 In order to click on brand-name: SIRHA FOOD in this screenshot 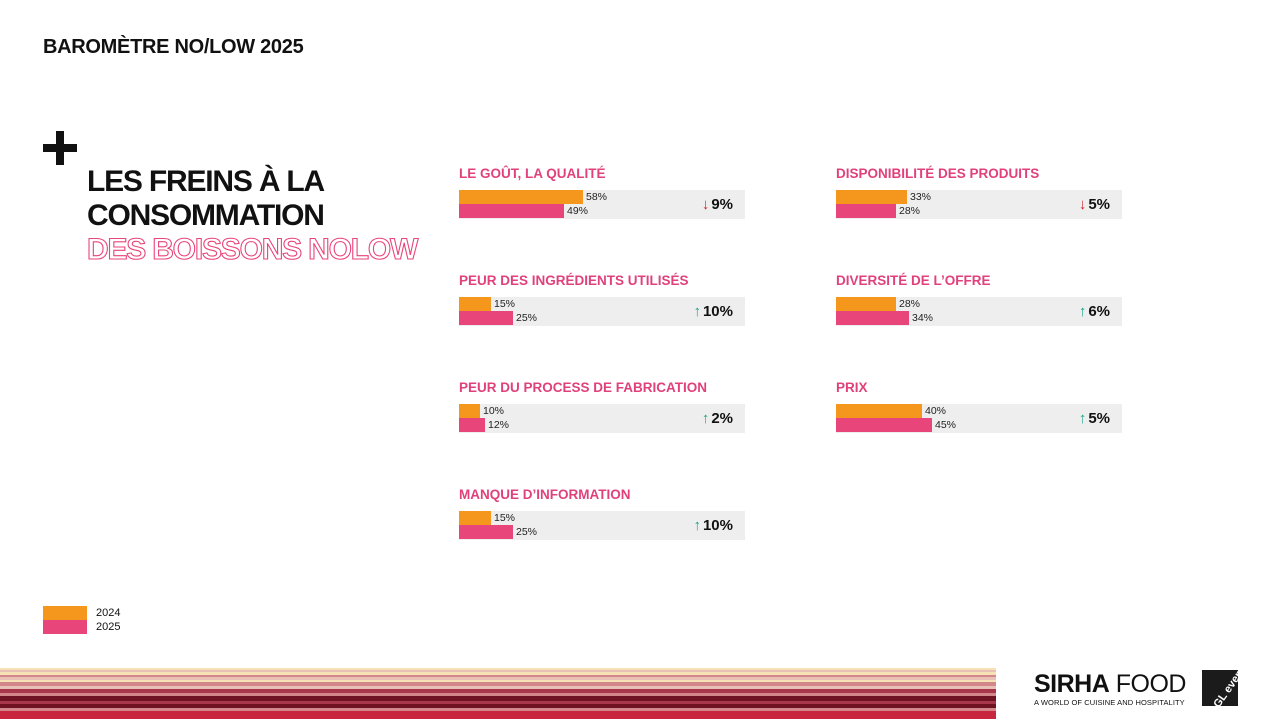, I will do `click(1110, 684)`.